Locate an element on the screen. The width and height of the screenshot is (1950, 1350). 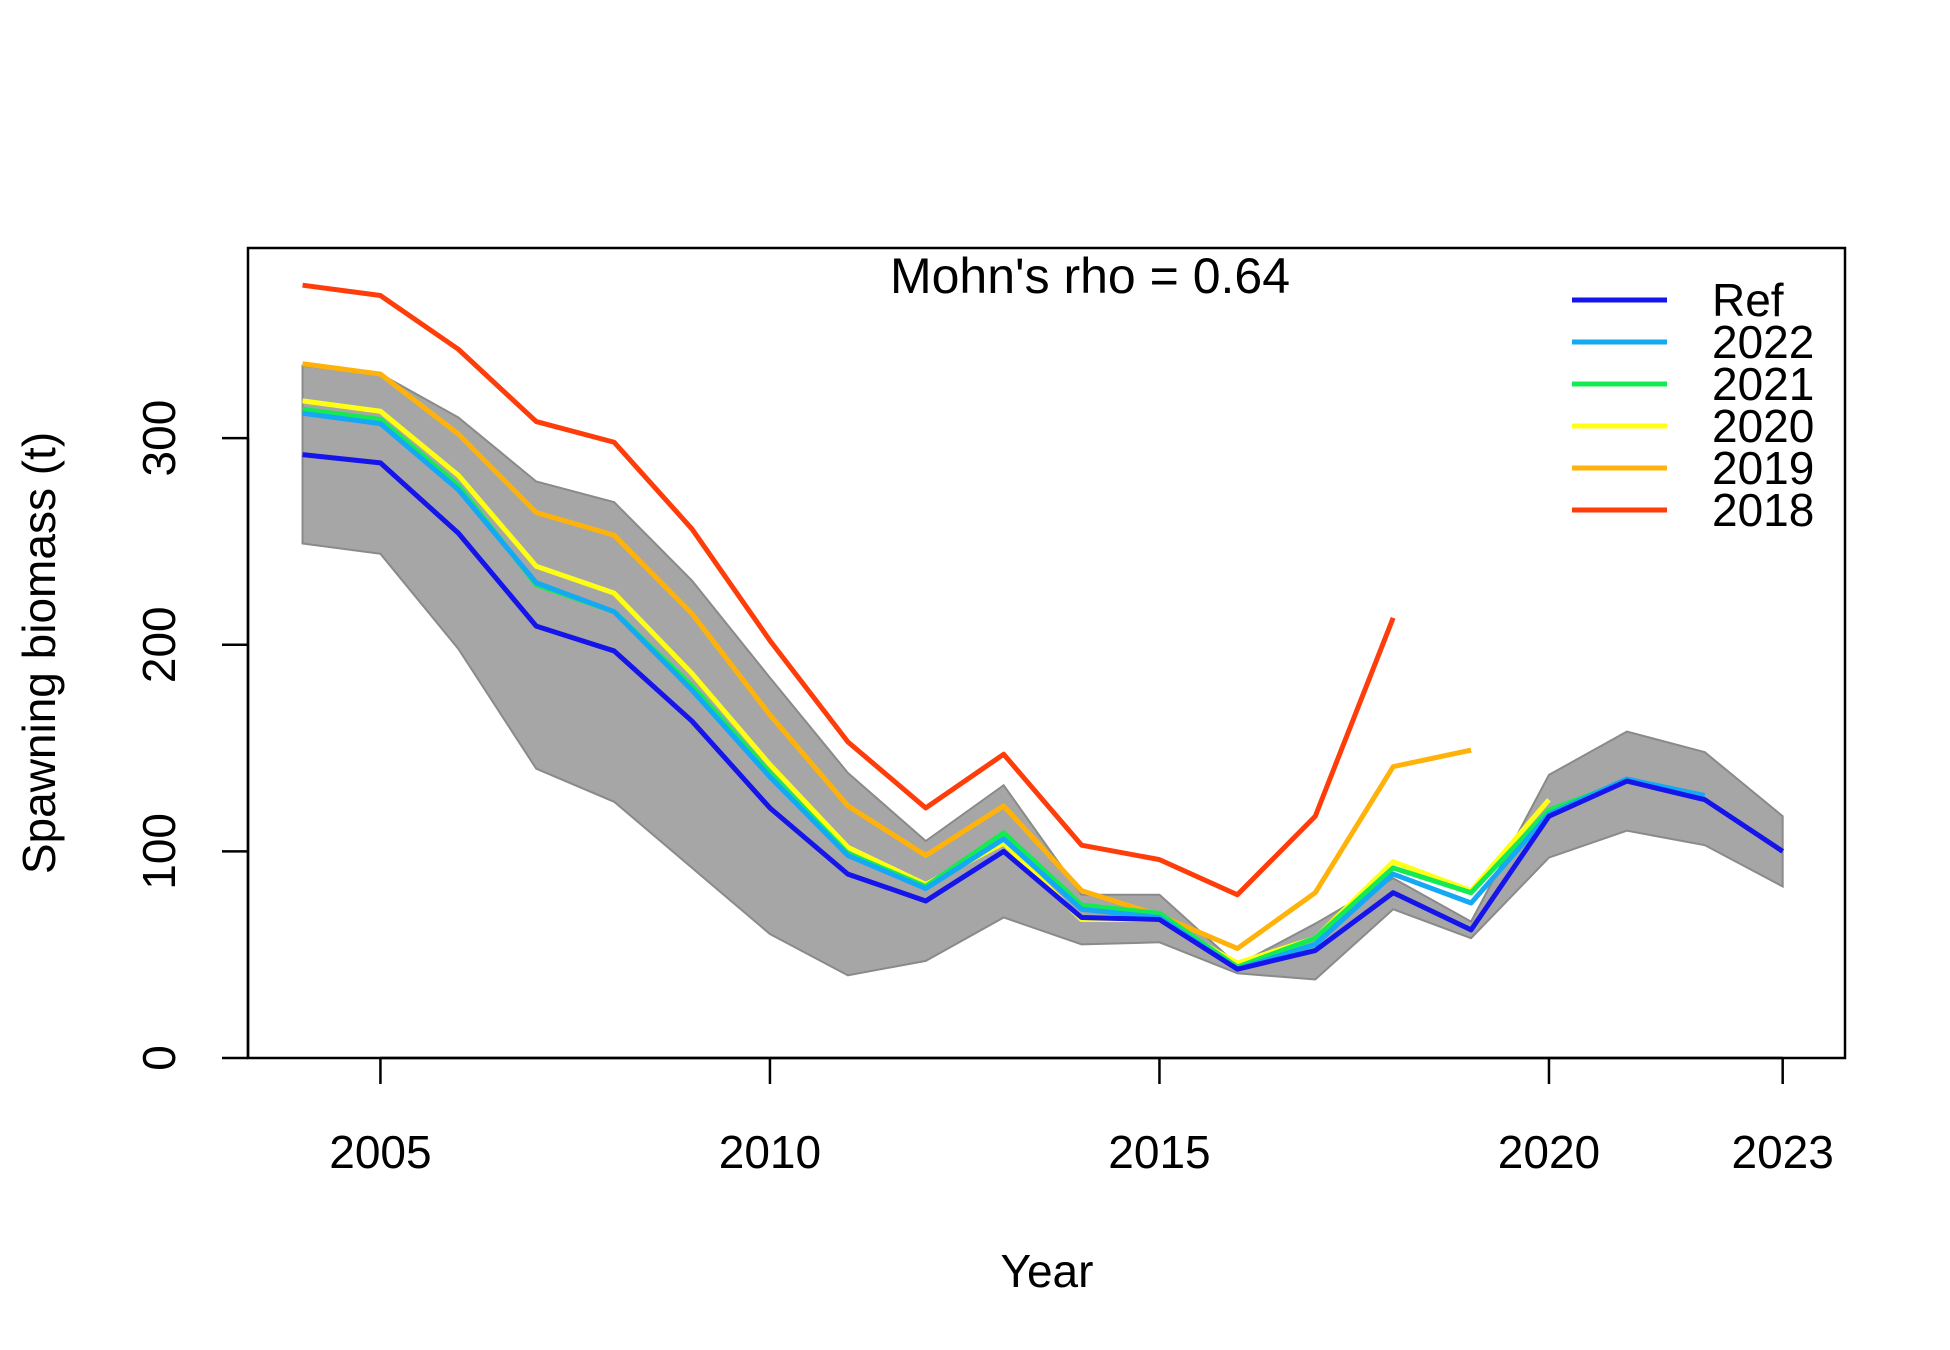
y-tick-label: 300 is located at coordinates (159, 438).